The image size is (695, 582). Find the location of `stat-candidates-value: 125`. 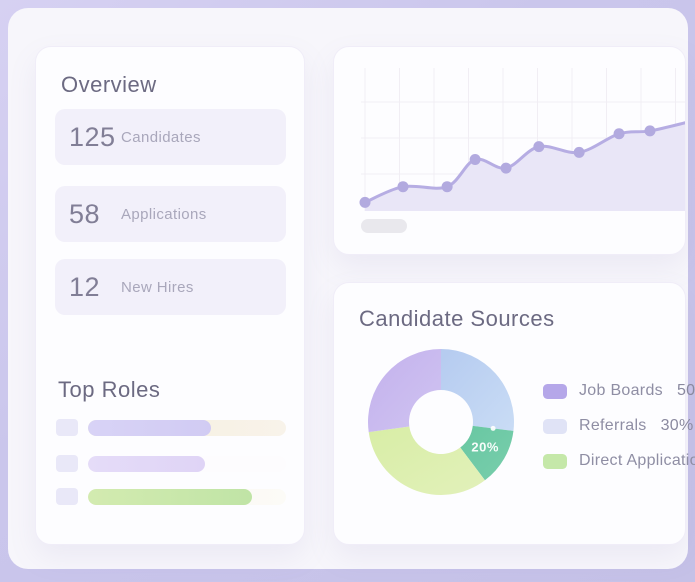

stat-candidates-value: 125 is located at coordinates (92, 136).